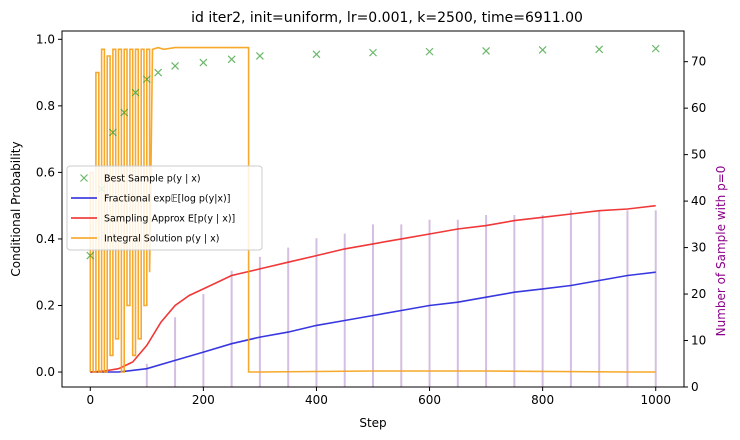 This screenshot has width=740, height=440. Describe the element at coordinates (45, 172) in the screenshot. I see `y-tick-label: 0.6` at that location.